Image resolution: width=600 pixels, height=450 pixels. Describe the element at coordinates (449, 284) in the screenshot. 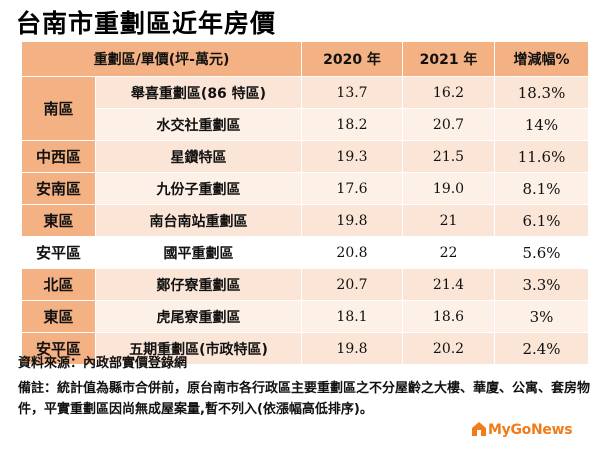

I see `price-2021: 21.4` at that location.